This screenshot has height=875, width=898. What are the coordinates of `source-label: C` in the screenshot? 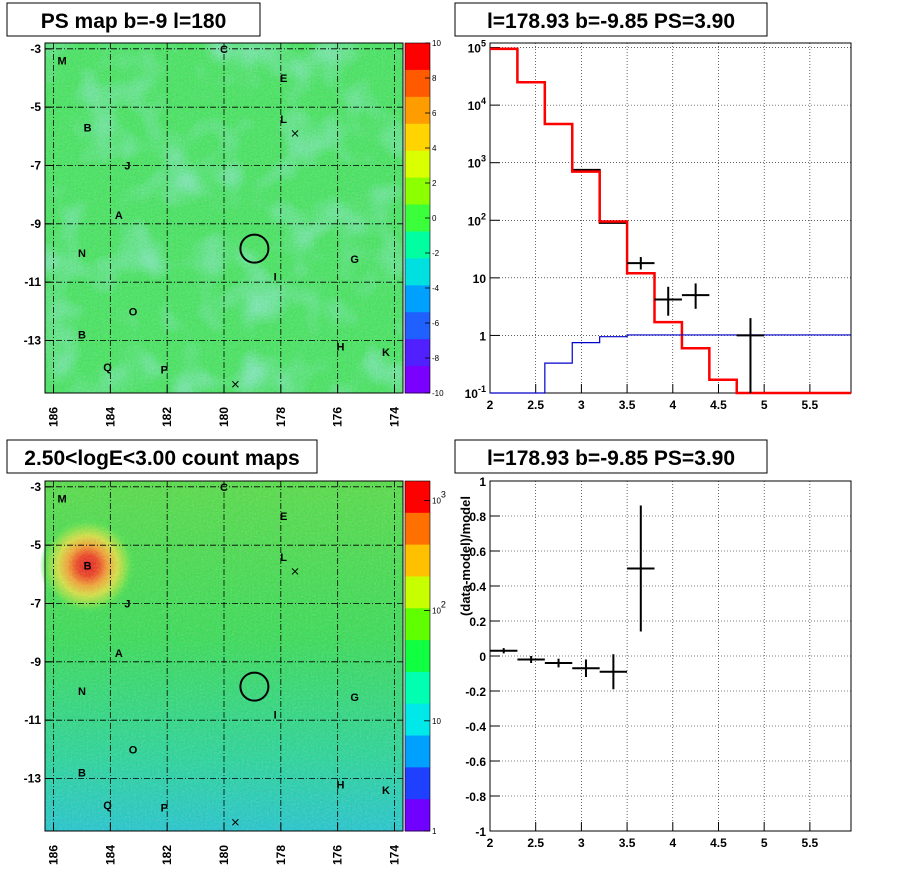 It's located at (224, 488).